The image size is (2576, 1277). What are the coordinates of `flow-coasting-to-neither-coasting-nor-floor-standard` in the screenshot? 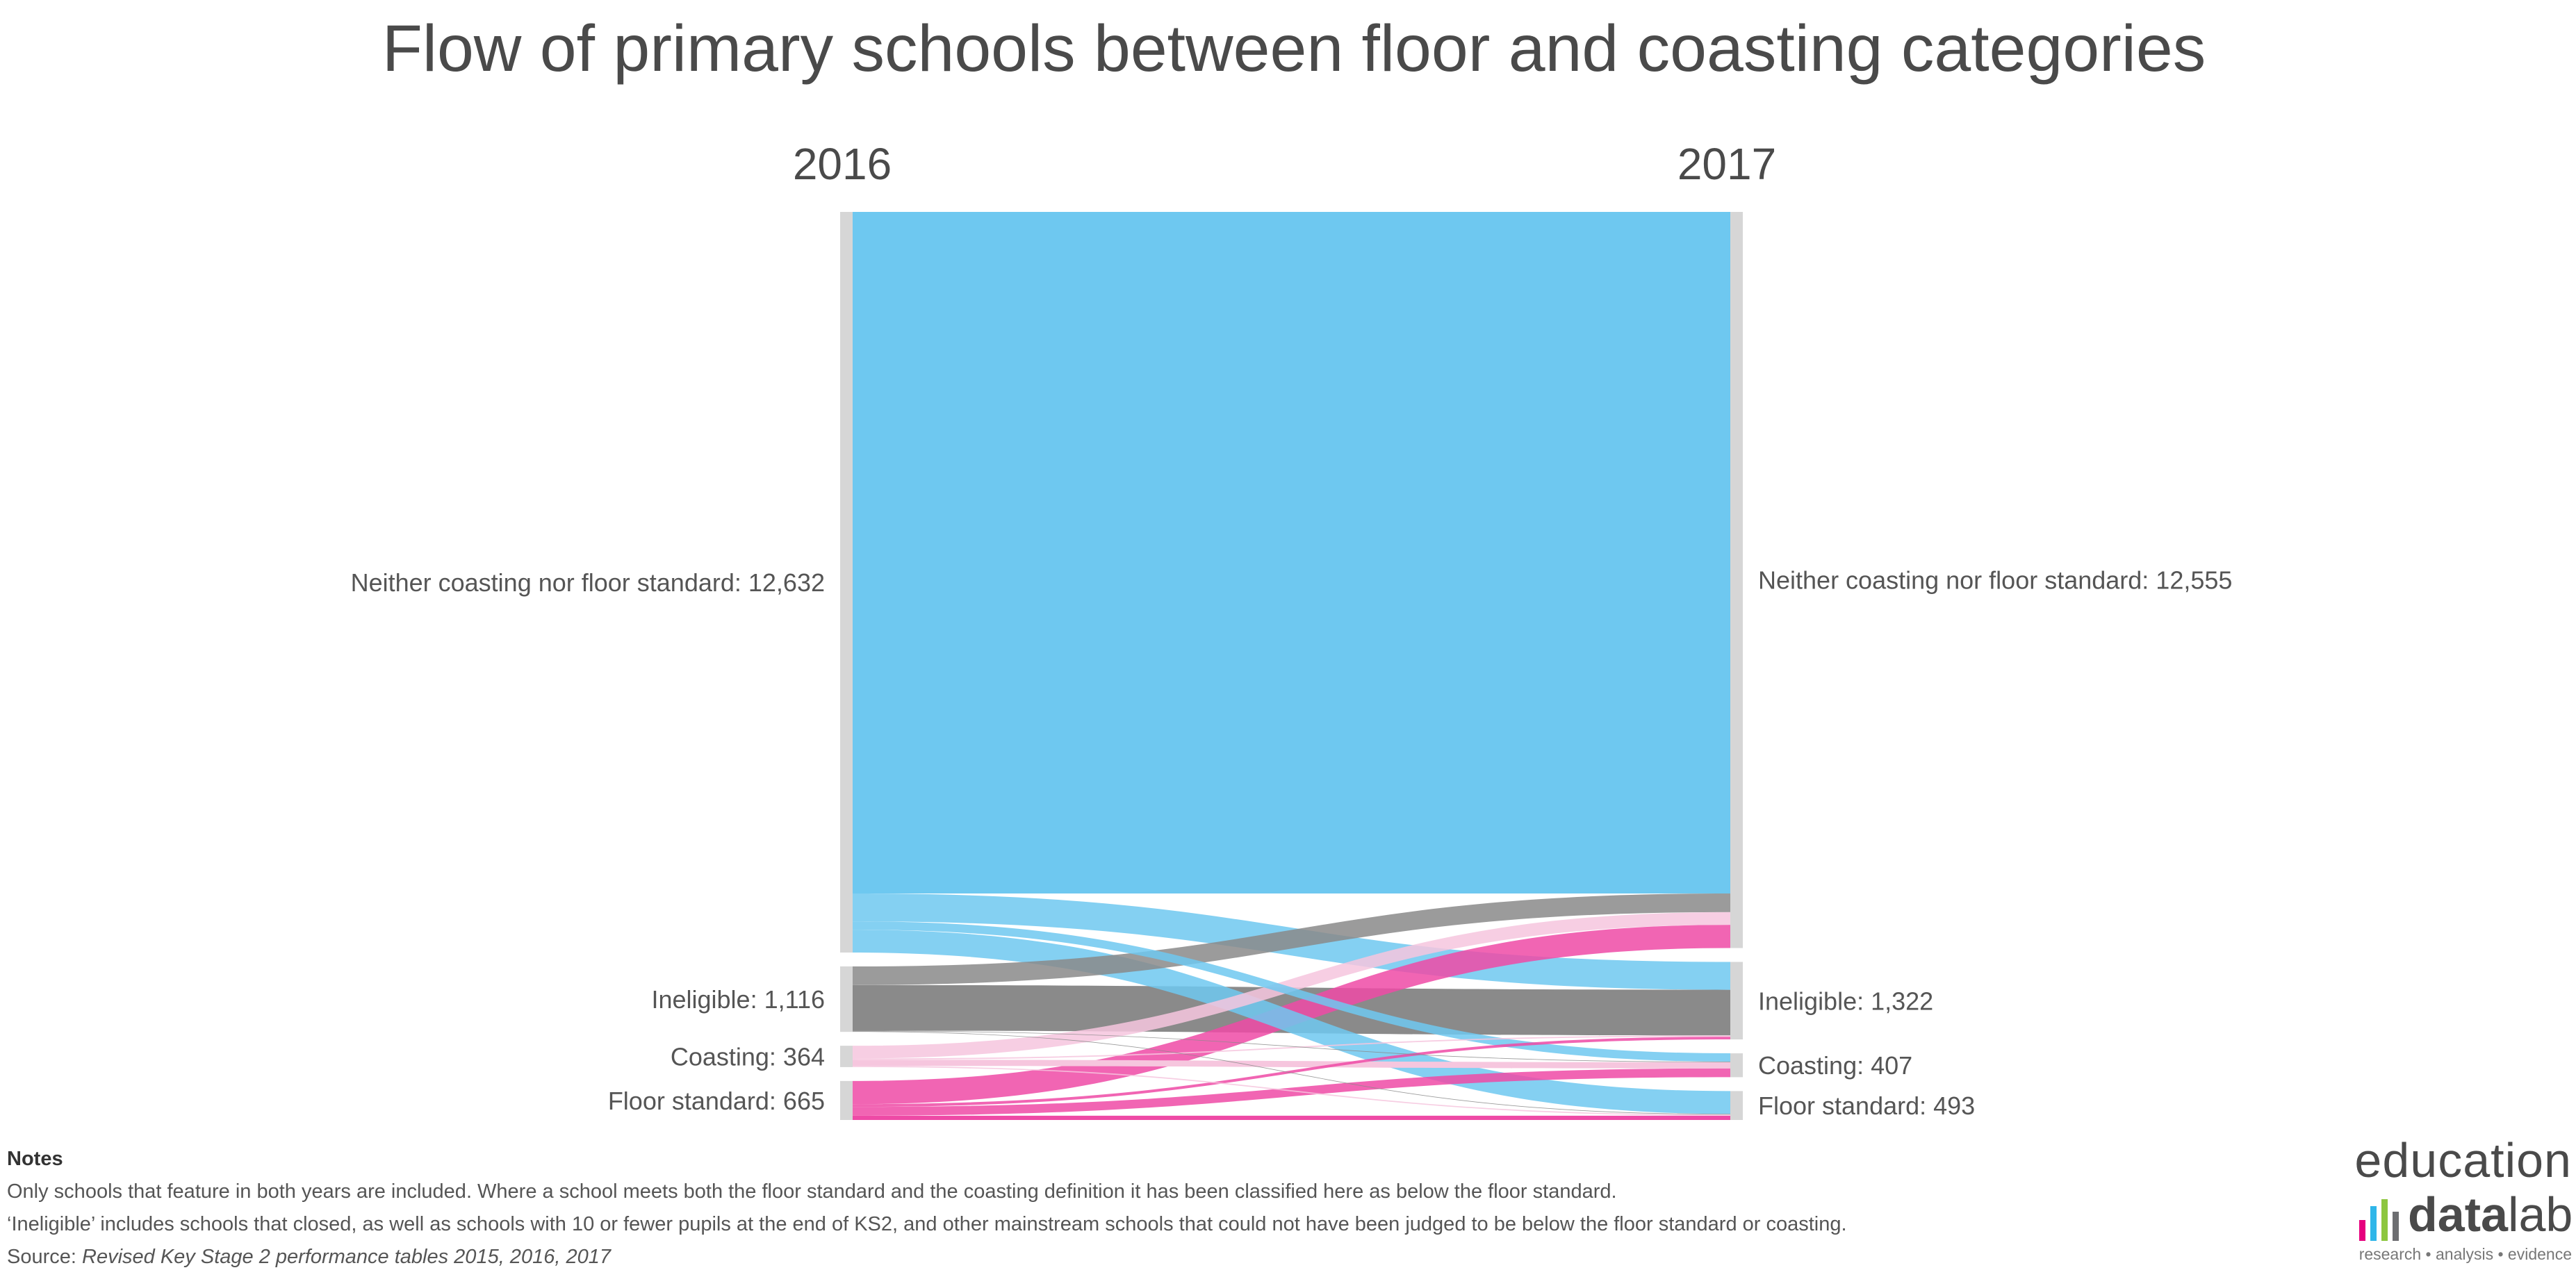 It's located at (1291, 985).